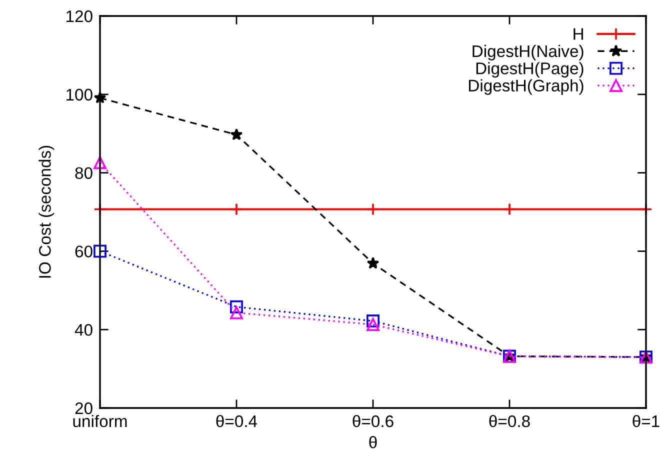  Describe the element at coordinates (79, 94) in the screenshot. I see `y-tick-label: 100` at that location.